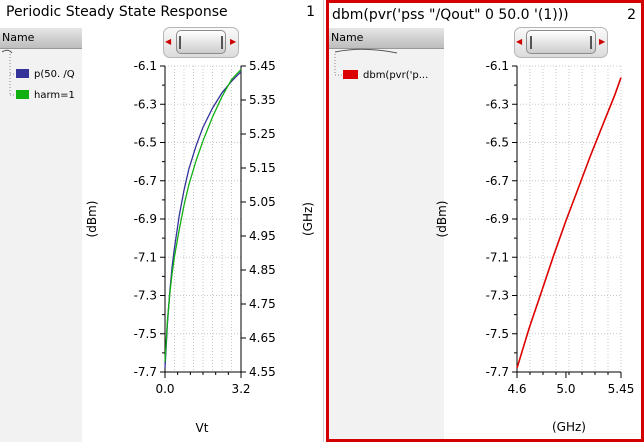  I want to click on legend-label: harm=1, so click(54, 95).